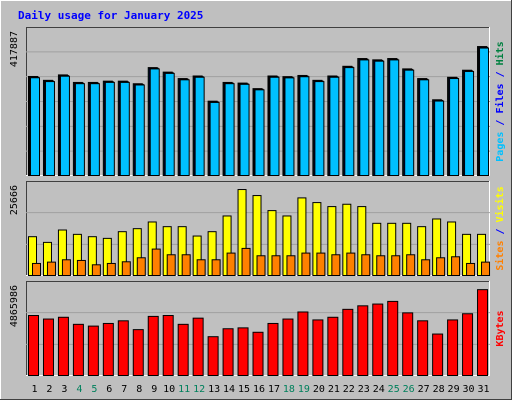 The width and height of the screenshot is (512, 400). What do you see at coordinates (124, 389) in the screenshot?
I see `x-tick-label: 7` at bounding box center [124, 389].